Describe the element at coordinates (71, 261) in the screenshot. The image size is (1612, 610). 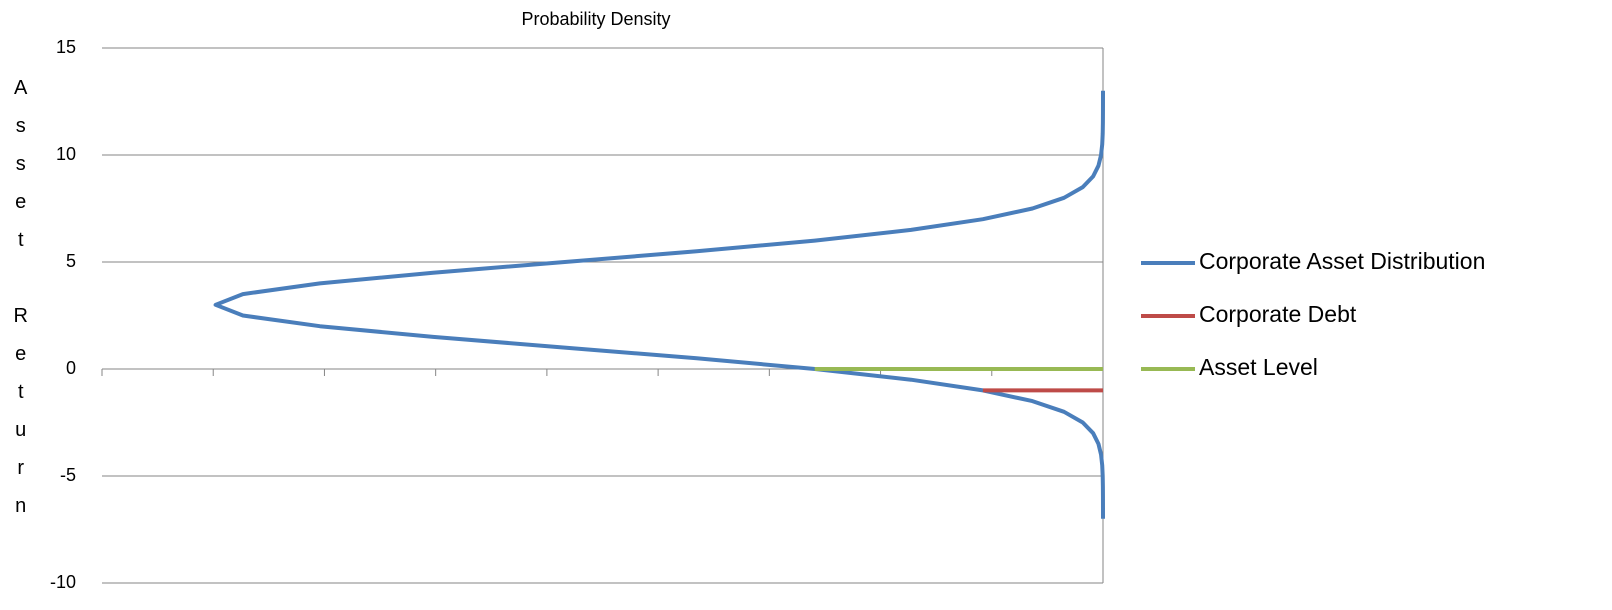
I see `y-tick-label: 5` at that location.